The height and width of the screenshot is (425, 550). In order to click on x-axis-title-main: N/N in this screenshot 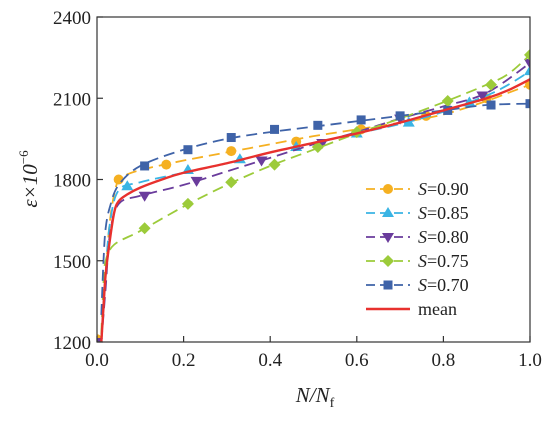, I will do `click(313, 395)`.